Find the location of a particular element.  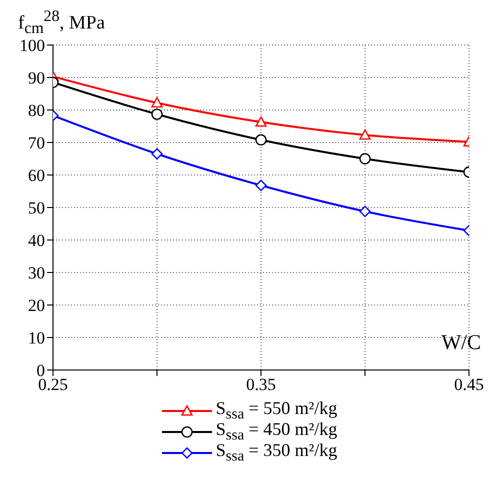

y-tick-label: 70 is located at coordinates (36, 143).